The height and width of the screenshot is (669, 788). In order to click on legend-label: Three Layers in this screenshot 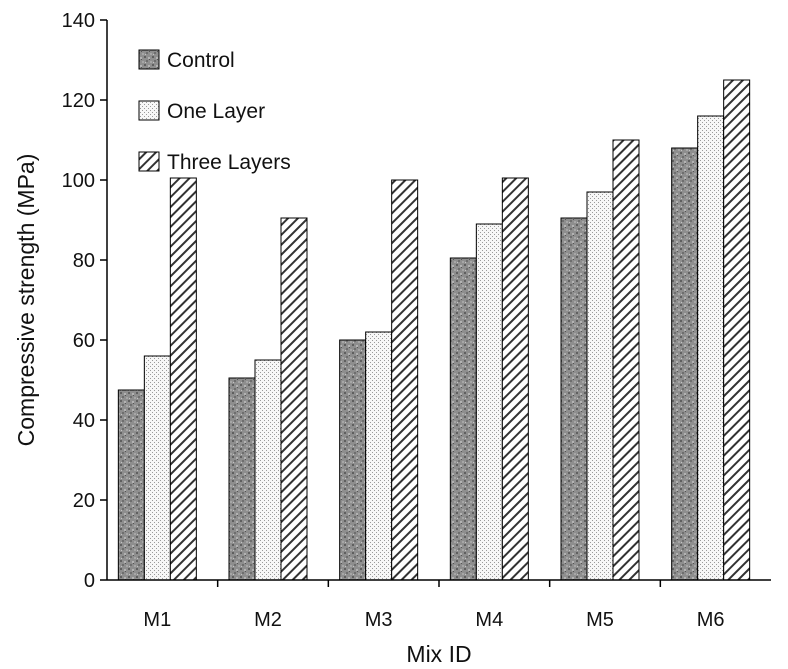, I will do `click(229, 162)`.